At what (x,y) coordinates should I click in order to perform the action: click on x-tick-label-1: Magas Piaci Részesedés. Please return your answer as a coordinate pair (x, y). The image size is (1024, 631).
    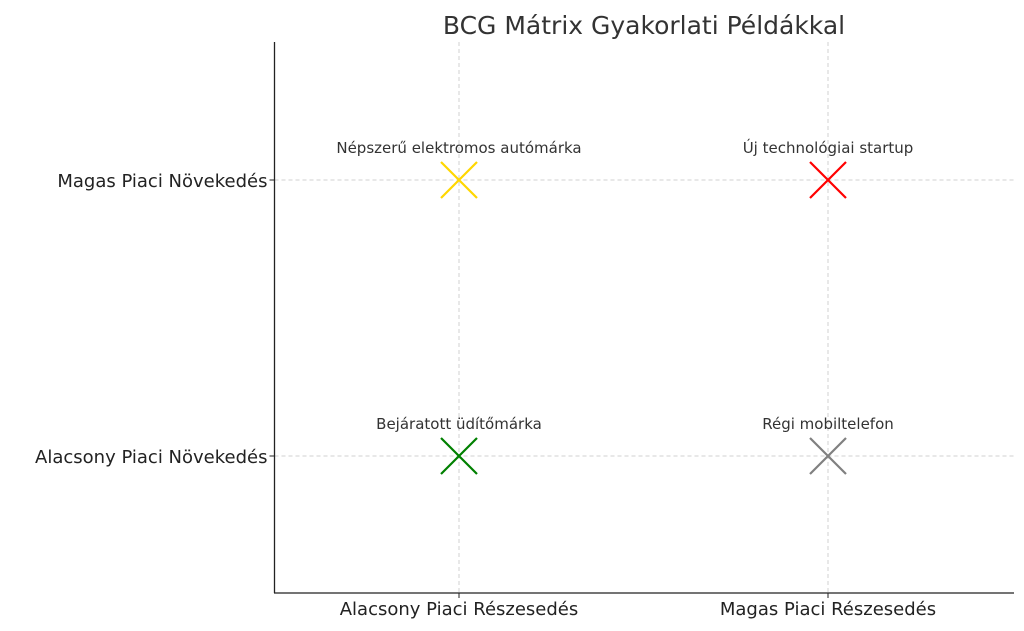
    Looking at the image, I should click on (828, 609).